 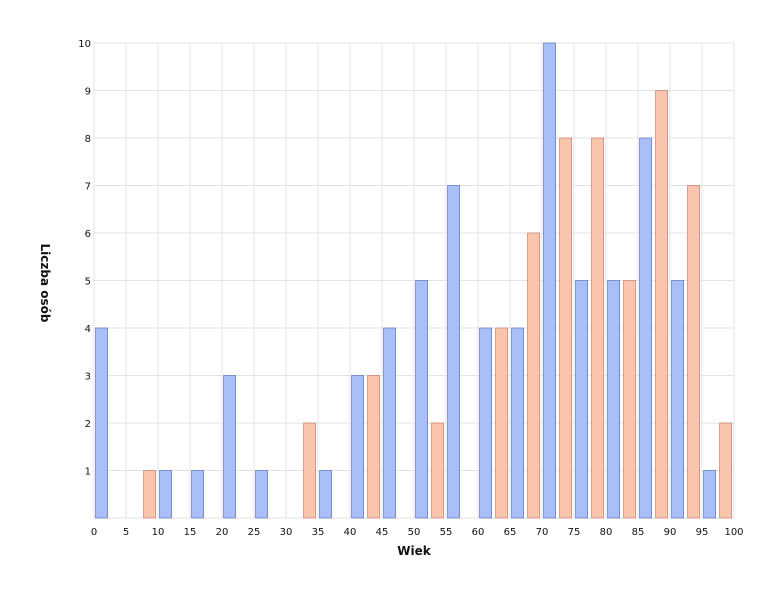 I want to click on x-tick-label: 45, so click(x=382, y=532).